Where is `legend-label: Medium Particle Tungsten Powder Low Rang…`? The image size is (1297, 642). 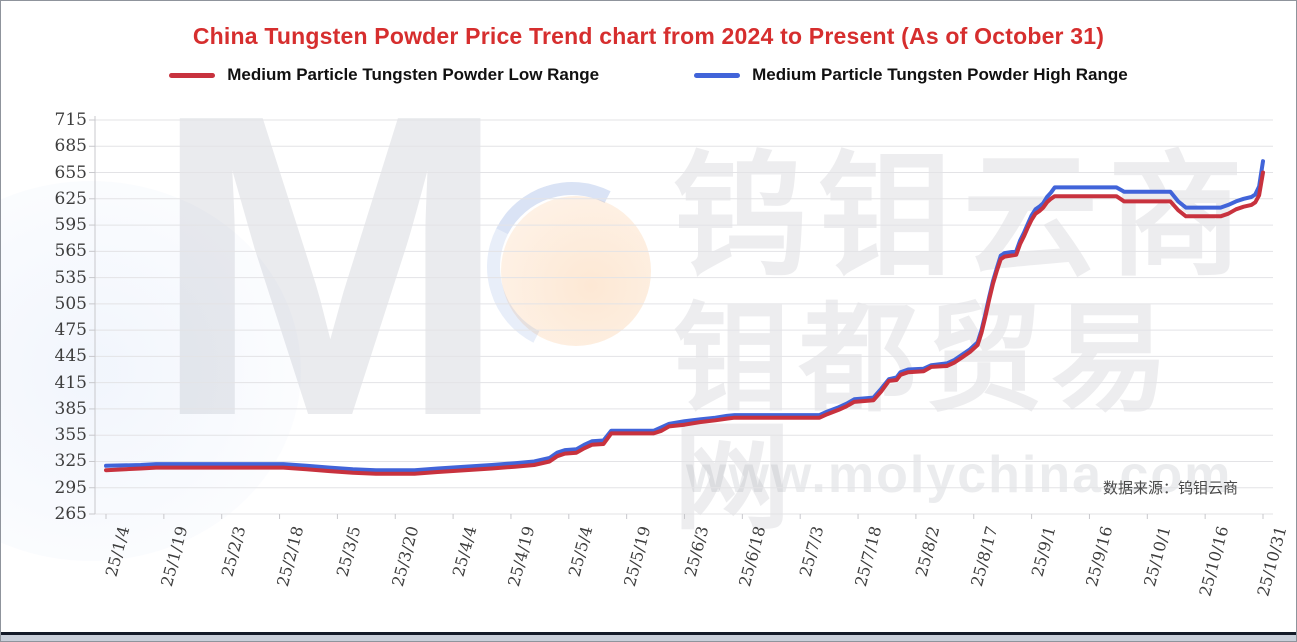
legend-label: Medium Particle Tungsten Powder Low Rang… is located at coordinates (413, 74).